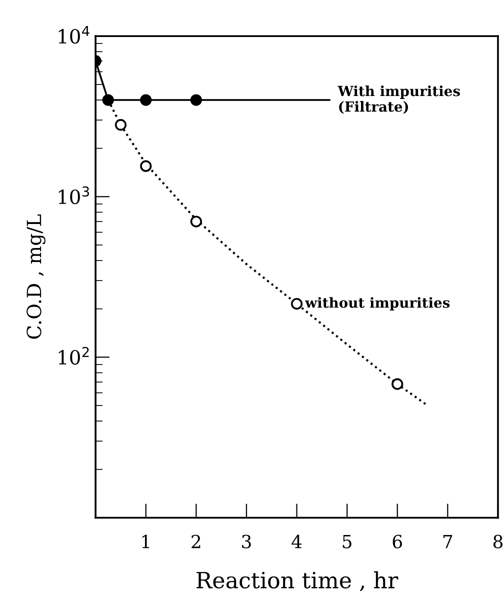 The height and width of the screenshot is (602, 503). I want to click on annotation: without impurities, so click(377, 304).